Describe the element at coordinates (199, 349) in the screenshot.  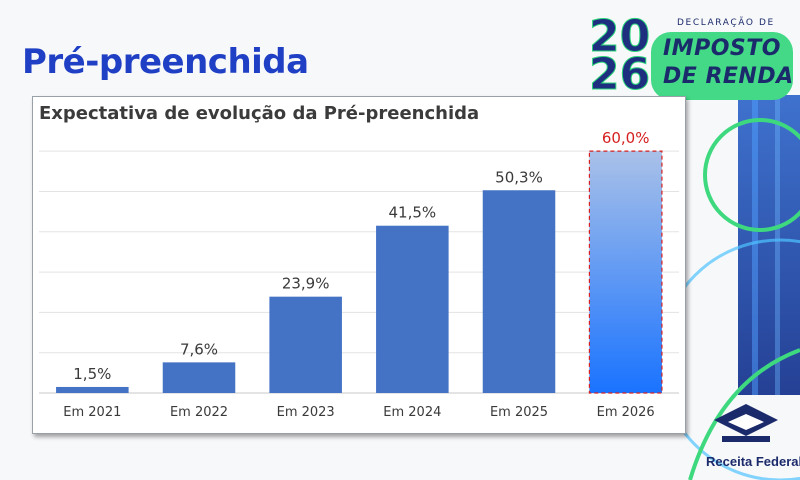
I see `data-label: 7,6%` at that location.